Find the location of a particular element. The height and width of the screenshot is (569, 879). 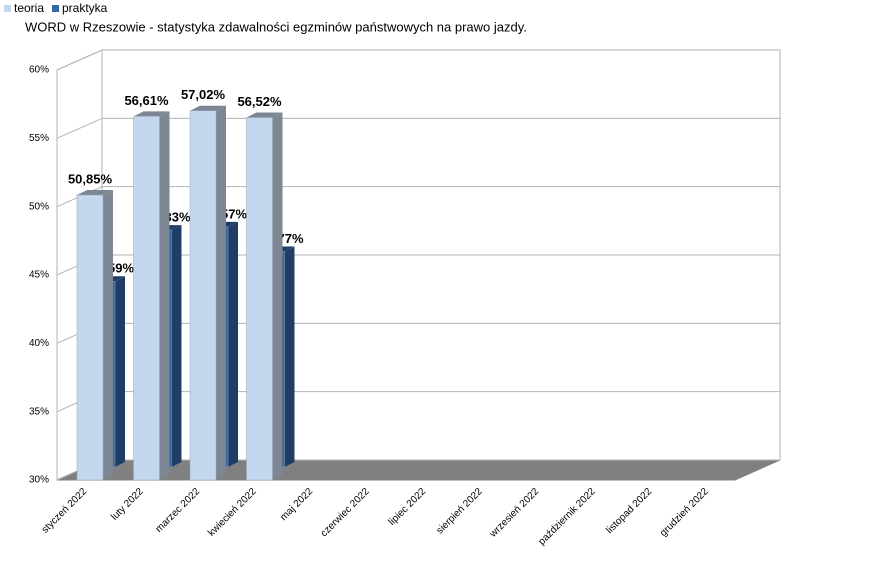

x-tick-label: sierpień 2022 is located at coordinates (460, 511).